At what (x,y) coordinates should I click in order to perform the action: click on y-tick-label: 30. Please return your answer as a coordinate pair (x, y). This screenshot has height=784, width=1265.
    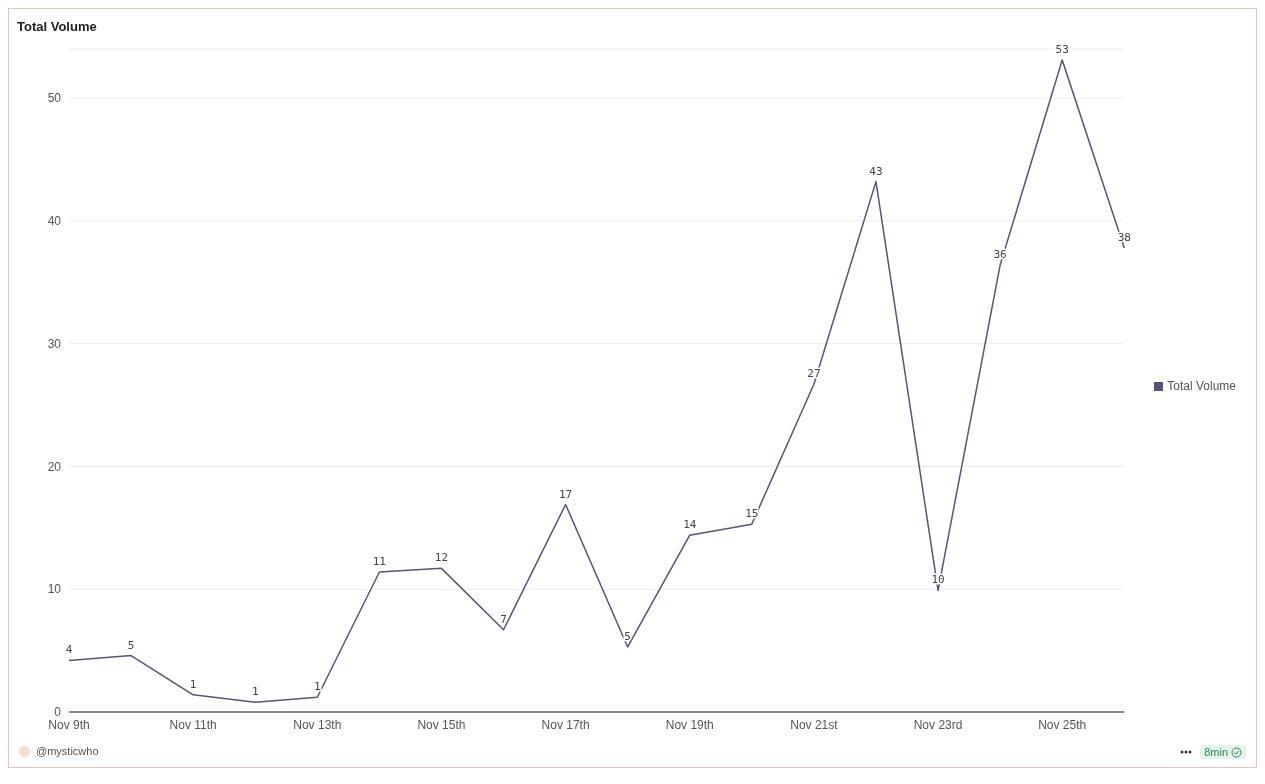
    Looking at the image, I should click on (54, 343).